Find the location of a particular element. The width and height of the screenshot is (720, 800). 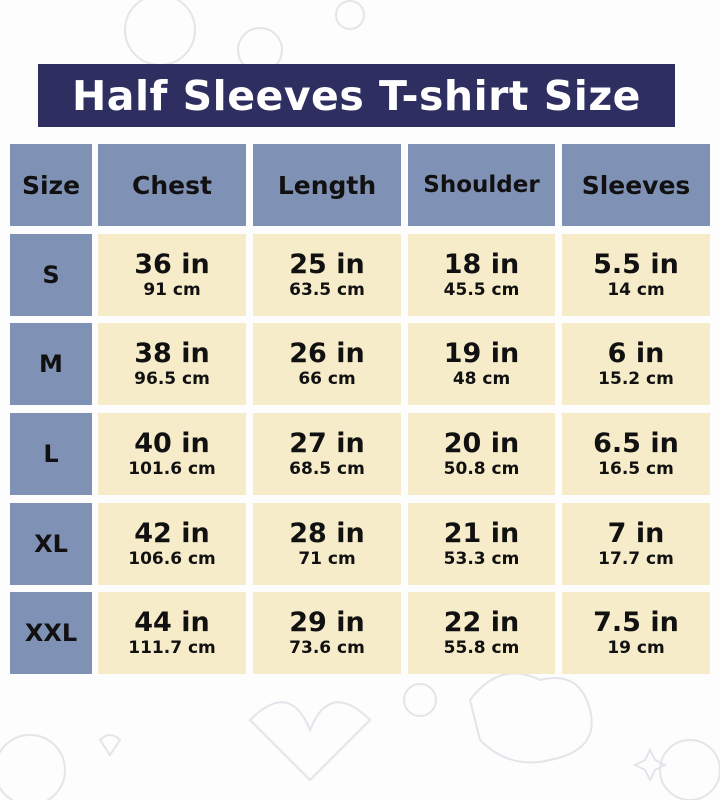

table-cell: 26 in 66 cm is located at coordinates (327, 364).